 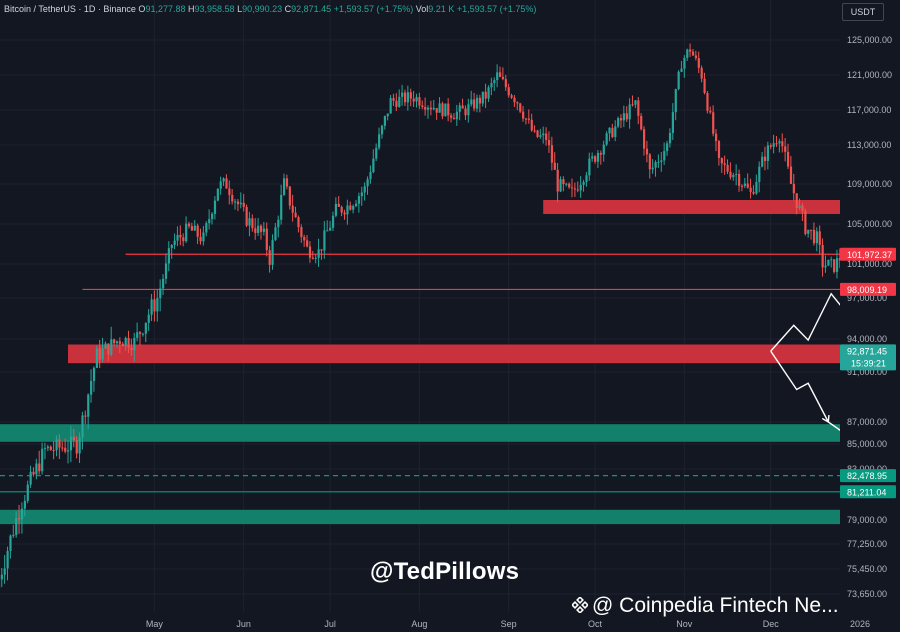 What do you see at coordinates (191, 9) in the screenshot?
I see `high-label: H` at bounding box center [191, 9].